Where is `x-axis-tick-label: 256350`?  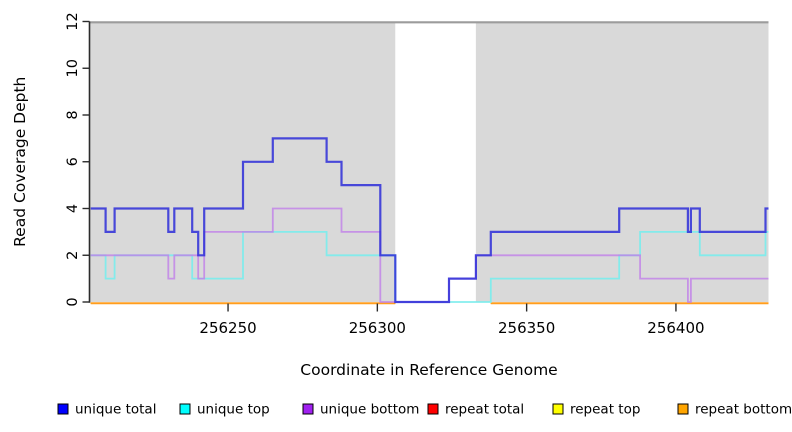 x-axis-tick-label: 256350 is located at coordinates (526, 328).